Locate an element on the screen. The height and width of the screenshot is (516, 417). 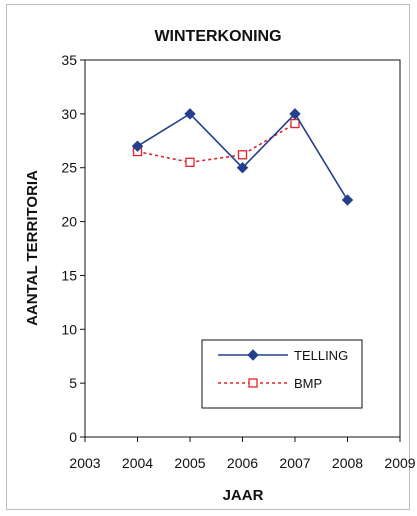
y-tick-label: 25 is located at coordinates (69, 168).